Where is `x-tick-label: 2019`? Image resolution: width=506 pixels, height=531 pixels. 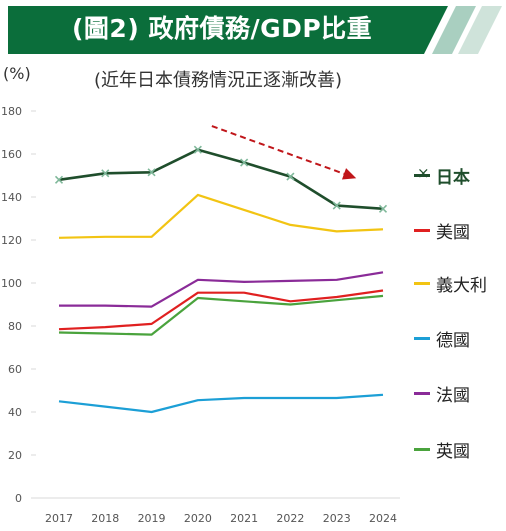 x-tick-label: 2019 is located at coordinates (152, 518).